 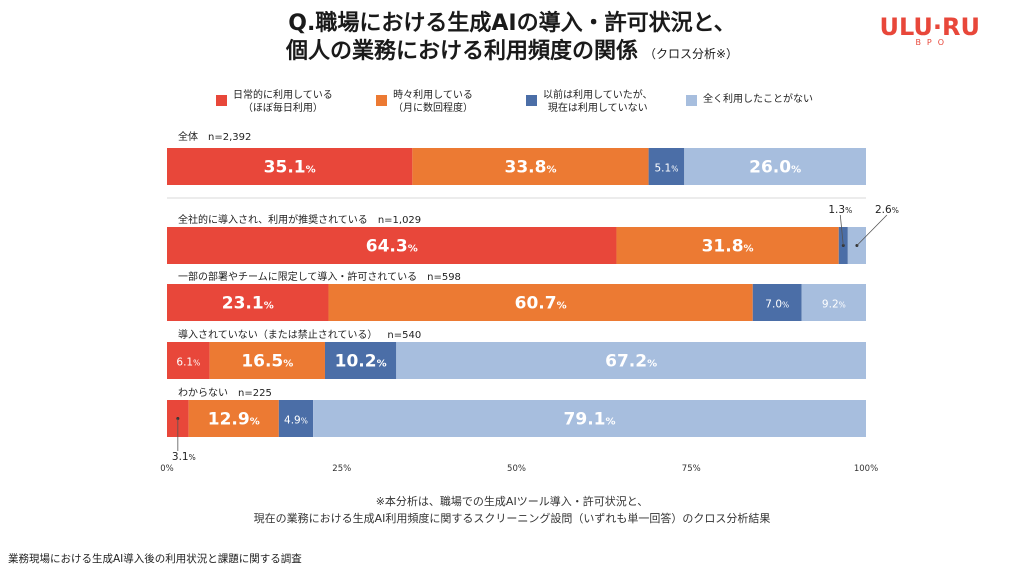 I want to click on data-label: 31.8%, so click(x=728, y=247).